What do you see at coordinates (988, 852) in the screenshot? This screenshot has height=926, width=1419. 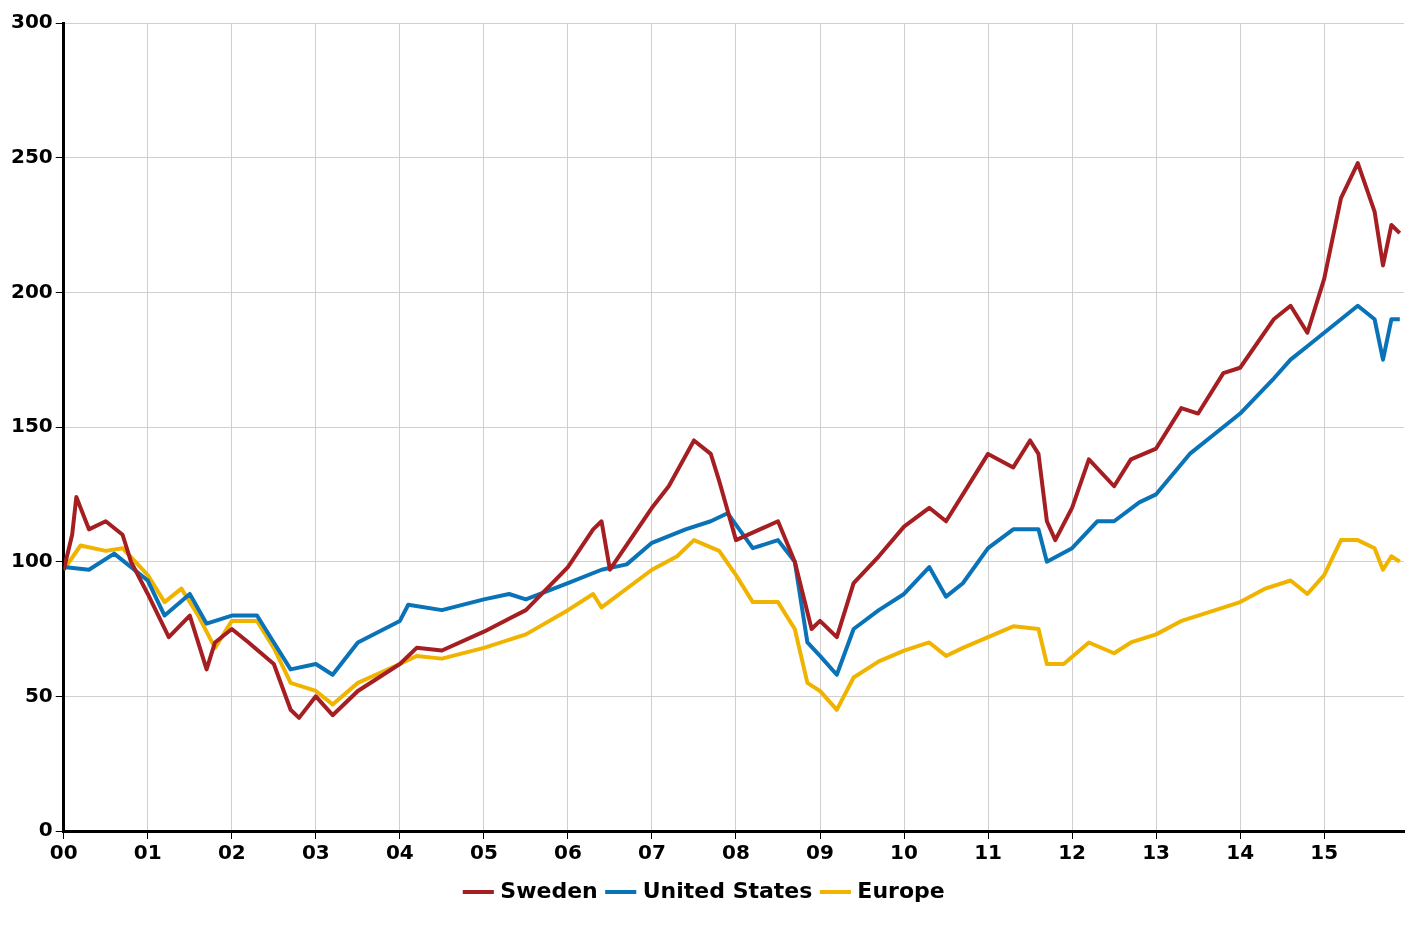 I see `x-tick-label: 11` at bounding box center [988, 852].